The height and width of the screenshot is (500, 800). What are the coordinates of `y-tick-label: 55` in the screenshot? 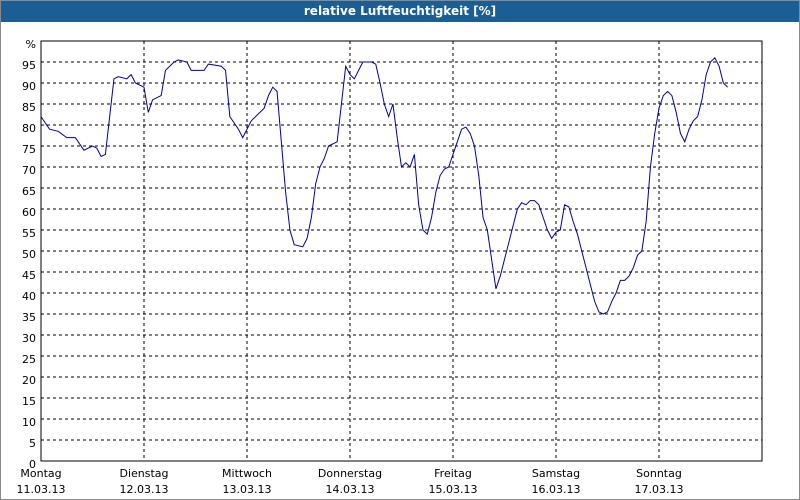 It's located at (29, 233).